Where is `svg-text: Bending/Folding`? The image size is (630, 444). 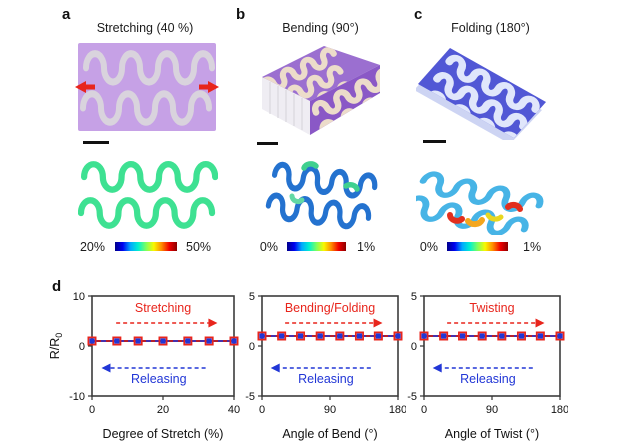 svg-text: Bending/Folding is located at coordinates (330, 308).